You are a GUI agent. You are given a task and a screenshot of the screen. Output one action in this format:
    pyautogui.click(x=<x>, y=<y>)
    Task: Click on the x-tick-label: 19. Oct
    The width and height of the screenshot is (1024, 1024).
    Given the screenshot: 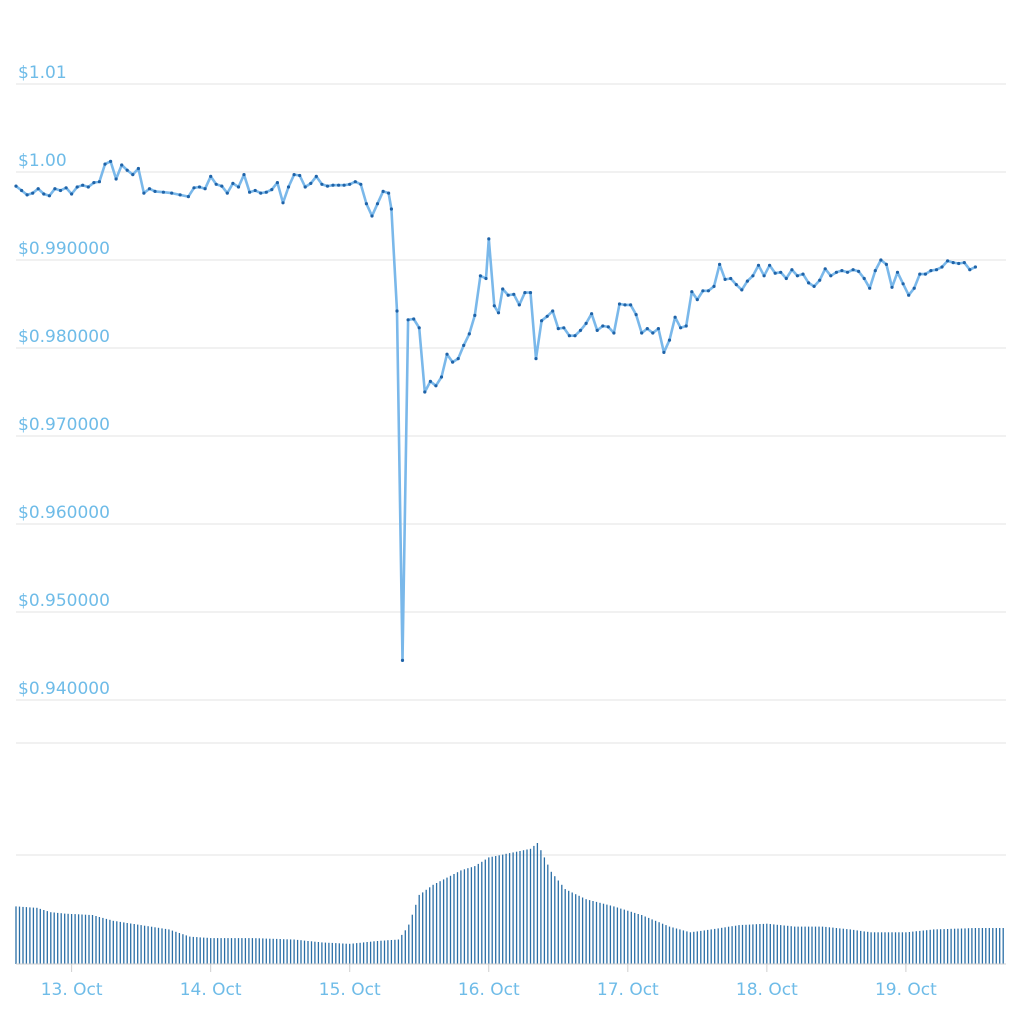 What is the action you would take?
    pyautogui.click(x=906, y=990)
    